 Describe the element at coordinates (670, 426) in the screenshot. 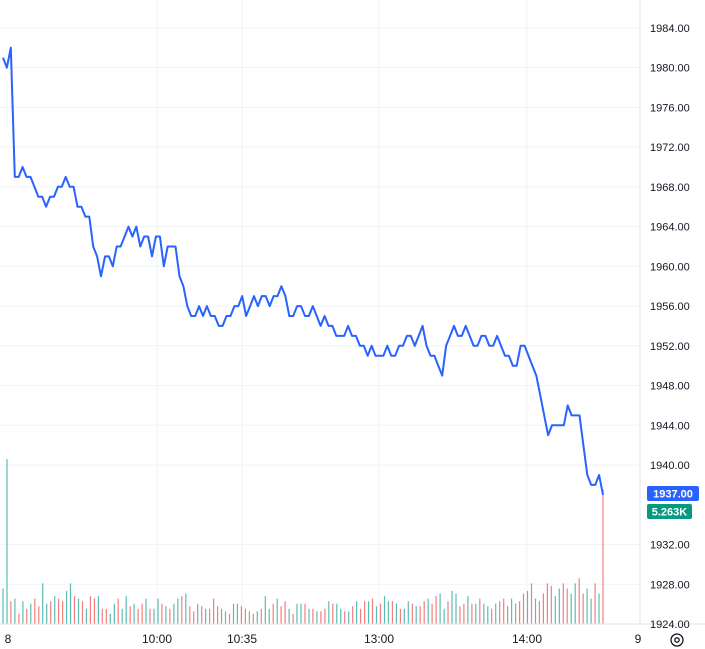

I see `y-tick-label: 1944.00` at that location.